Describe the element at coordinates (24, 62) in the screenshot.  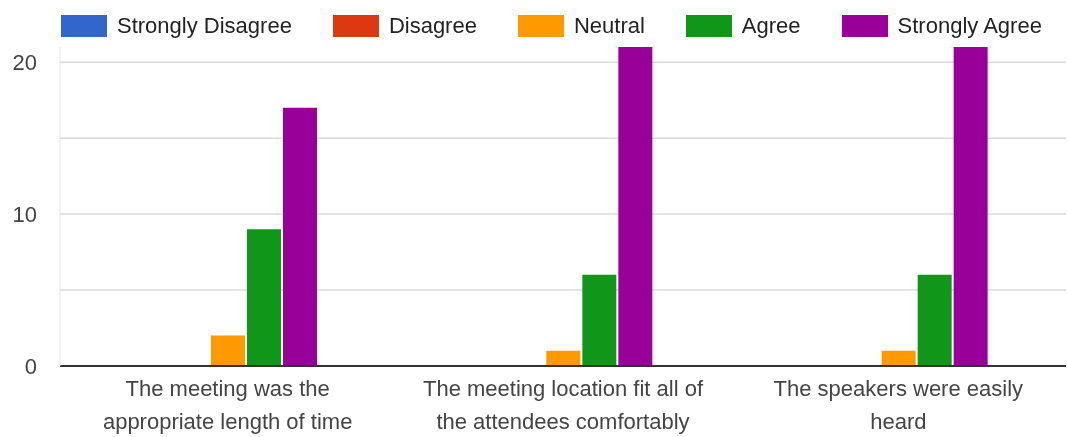
I see `y-tick-label: 20` at that location.